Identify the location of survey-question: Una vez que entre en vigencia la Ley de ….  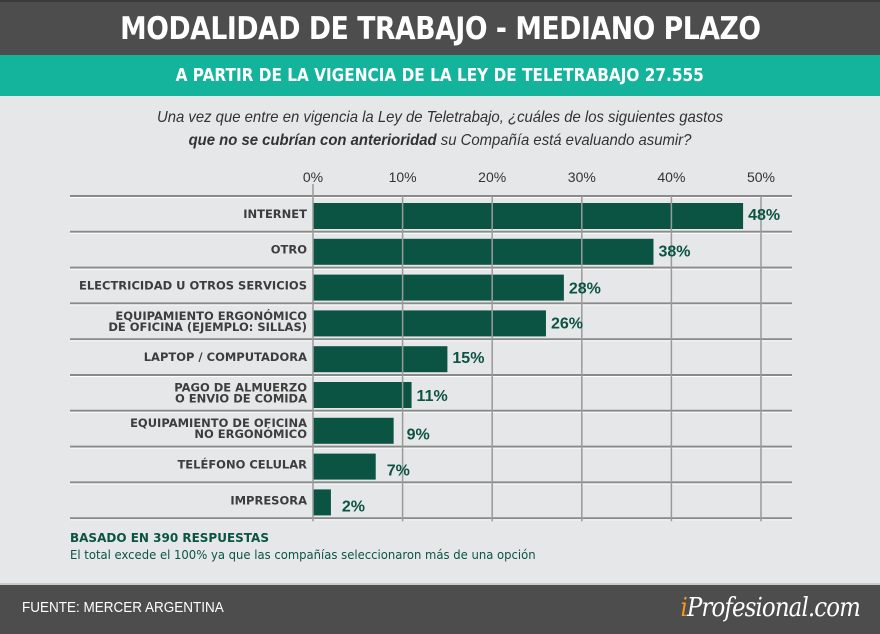
(440, 129).